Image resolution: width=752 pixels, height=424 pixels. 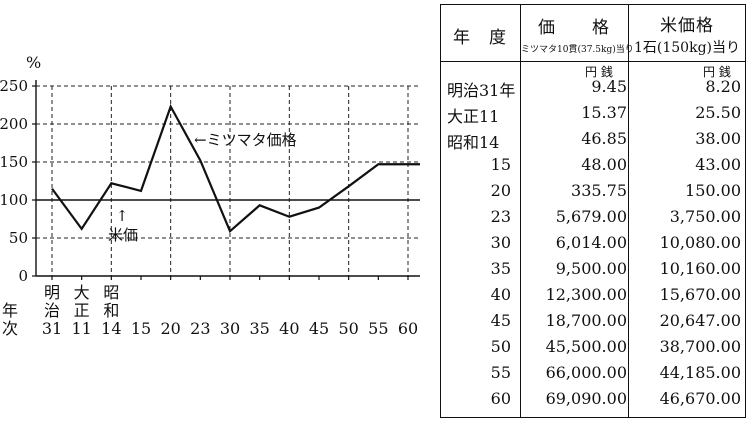 What do you see at coordinates (586, 320) in the screenshot?
I see `row-mitsumata: 18,700.00` at bounding box center [586, 320].